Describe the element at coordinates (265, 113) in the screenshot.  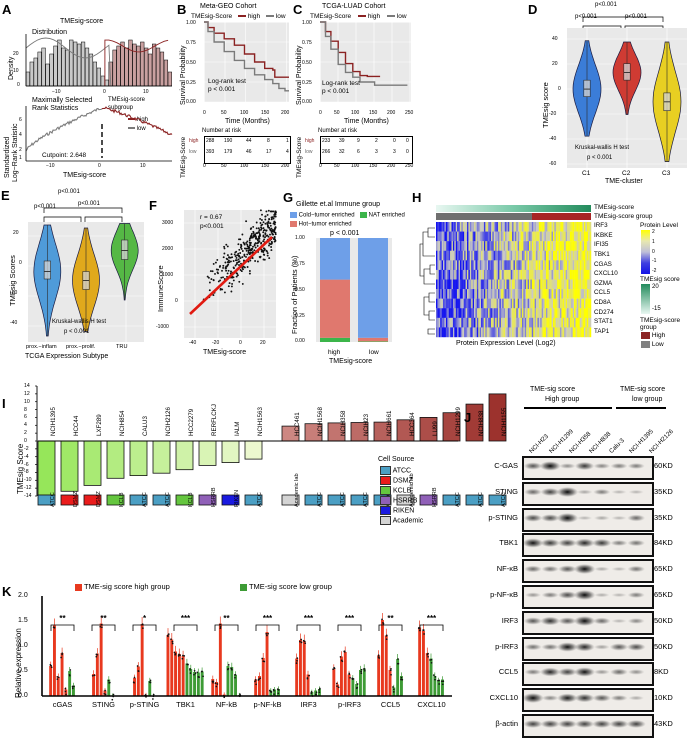
I see `panel-b-xtick-150: 150` at that location.